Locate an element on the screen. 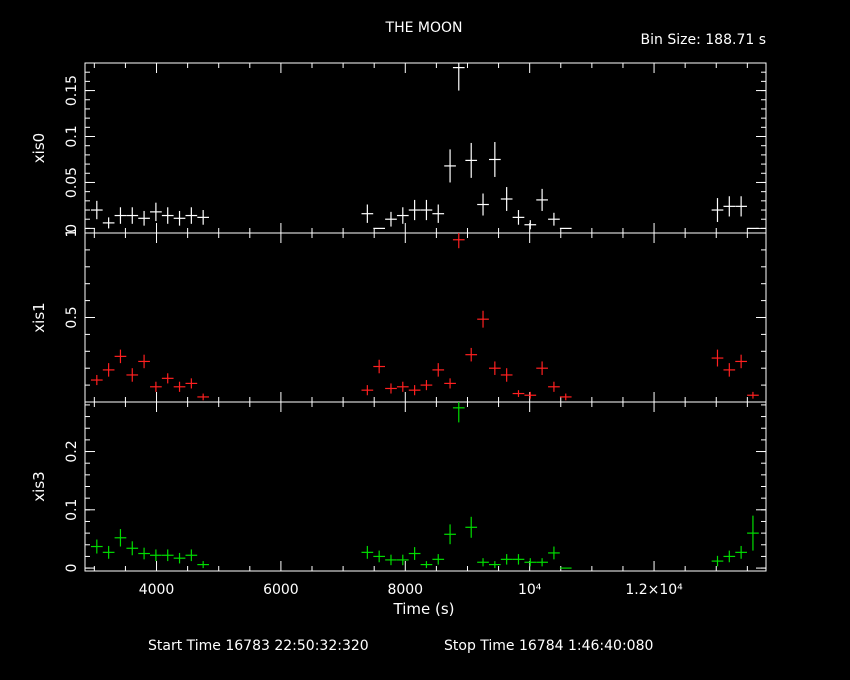 The image size is (850, 680). y-axis-label: xis3 is located at coordinates (39, 486).